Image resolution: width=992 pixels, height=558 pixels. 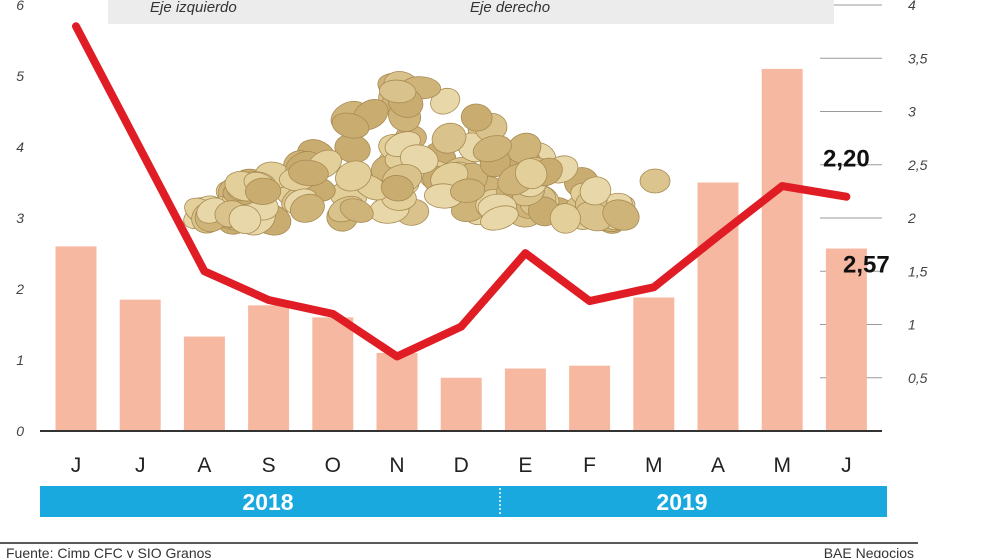 I want to click on x-tick-label: S, so click(x=269, y=465).